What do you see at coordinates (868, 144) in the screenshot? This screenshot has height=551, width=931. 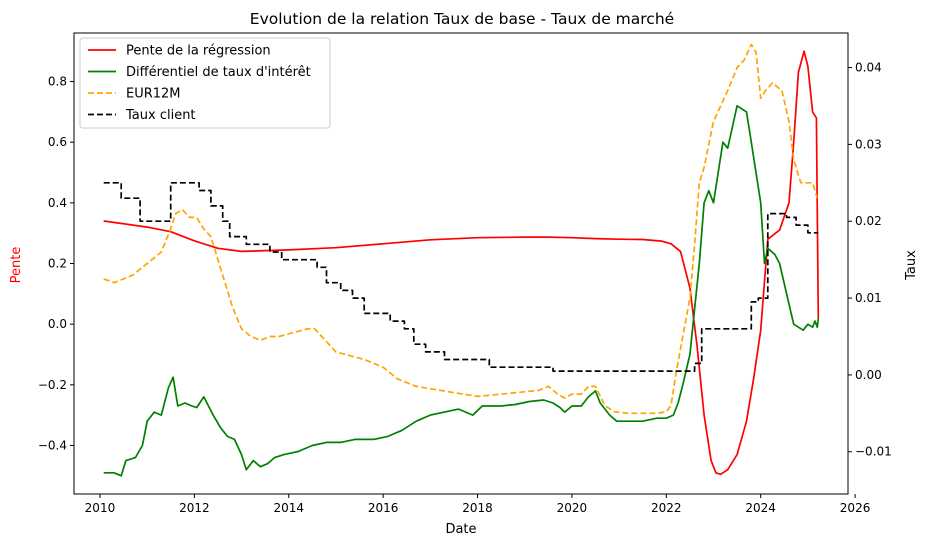 I see `y-right-tick-label: 0.03` at bounding box center [868, 144].